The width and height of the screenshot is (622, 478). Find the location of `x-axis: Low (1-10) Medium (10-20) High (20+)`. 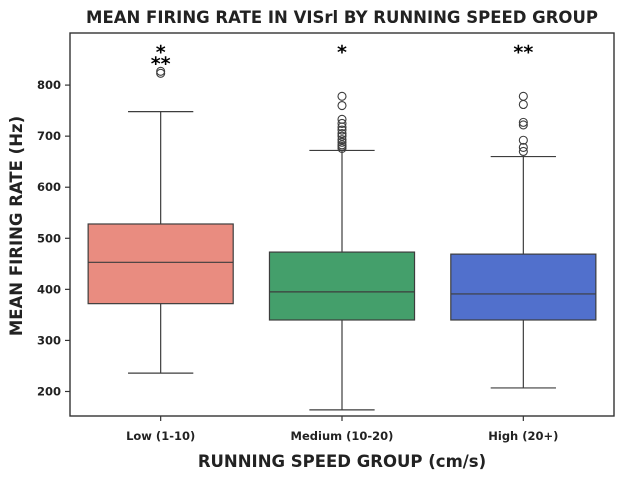

x-axis: Low (1-10) Medium (10-20) High (20+) is located at coordinates (342, 429).